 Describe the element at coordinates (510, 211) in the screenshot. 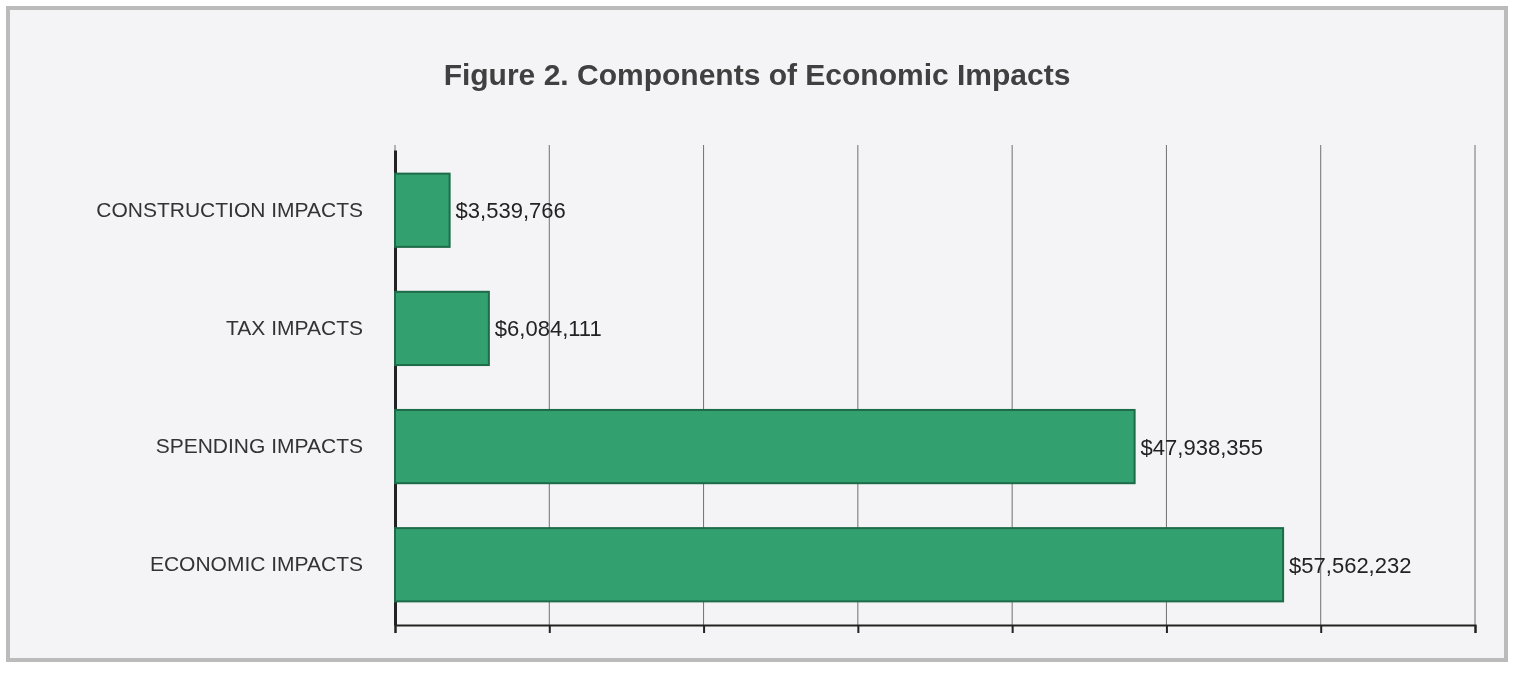

I see `data-label: $3,539,766` at that location.